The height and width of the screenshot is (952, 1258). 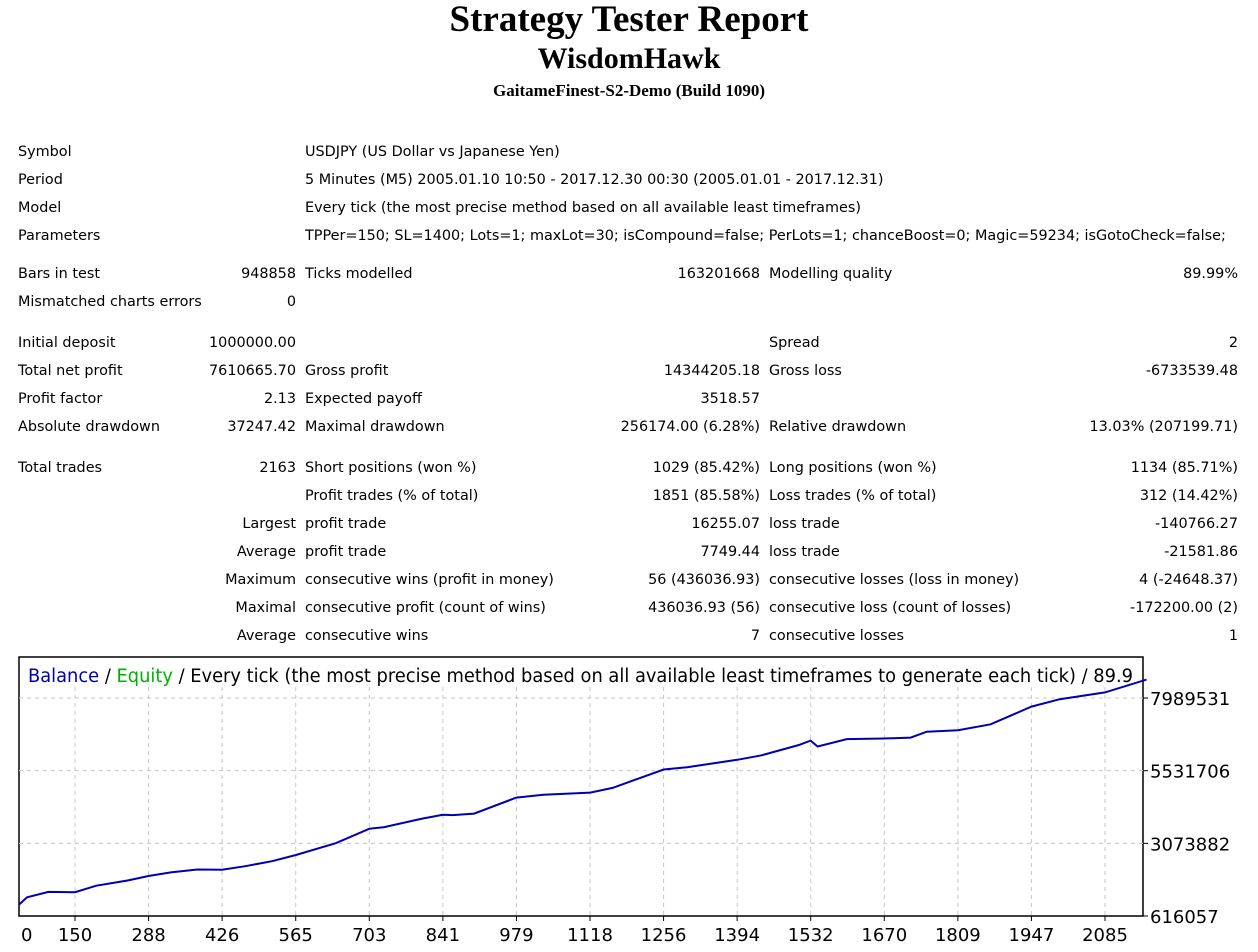 I want to click on stat-label: Bars in test, so click(x=59, y=274).